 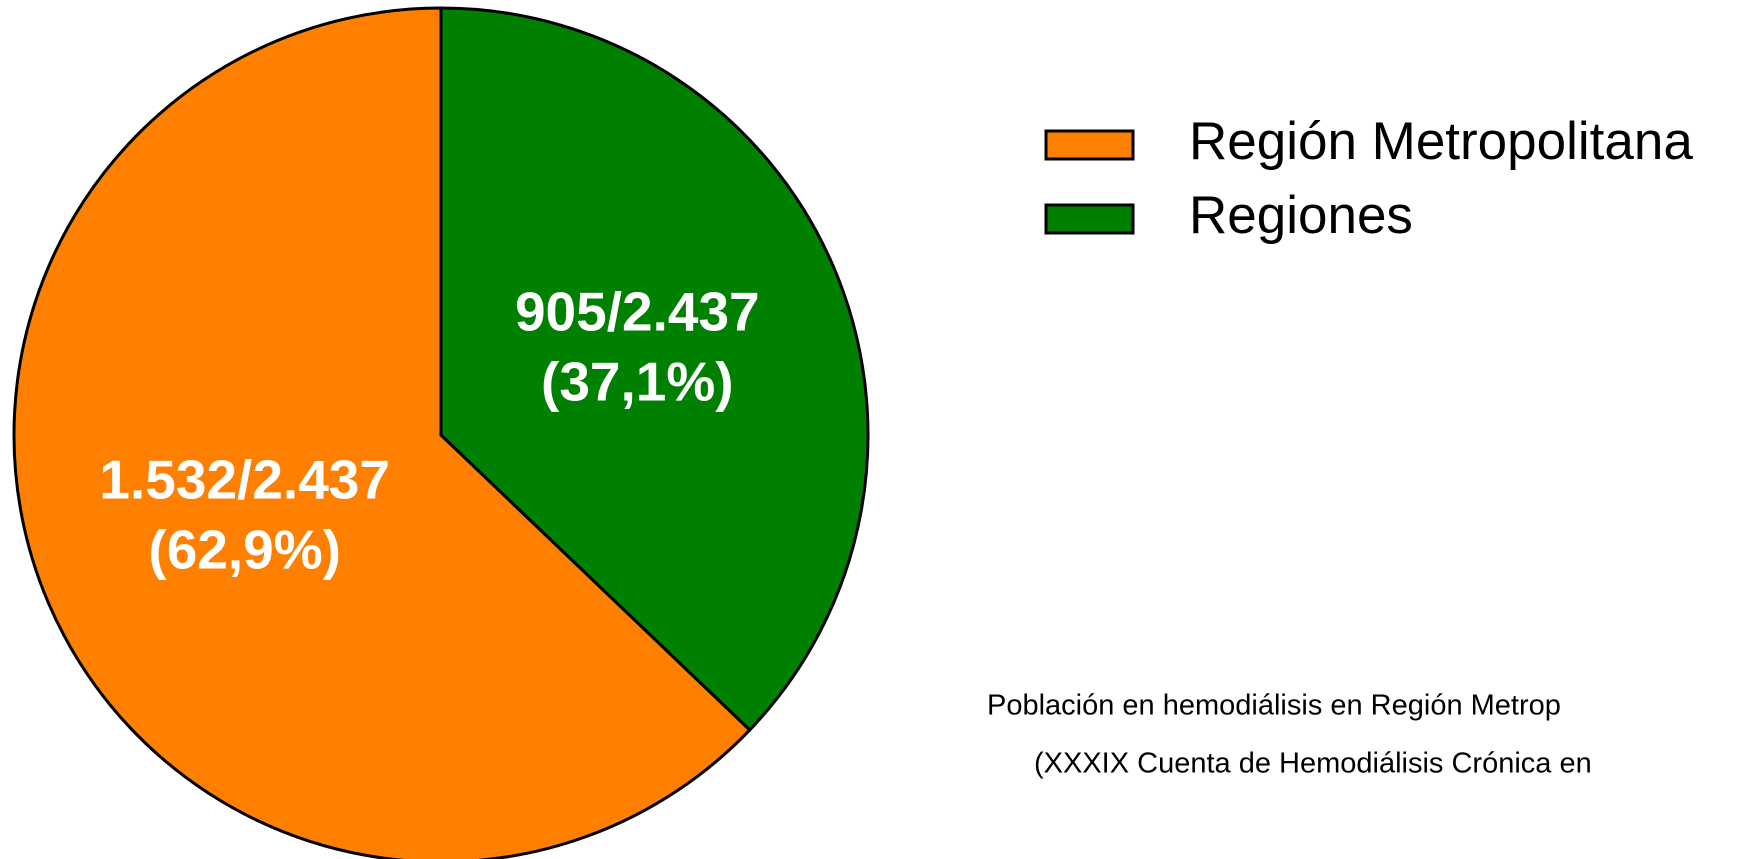 I want to click on caption-line: (XXXIX Cuenta de Hemodiálisis Crónica en, so click(x=1313, y=764).